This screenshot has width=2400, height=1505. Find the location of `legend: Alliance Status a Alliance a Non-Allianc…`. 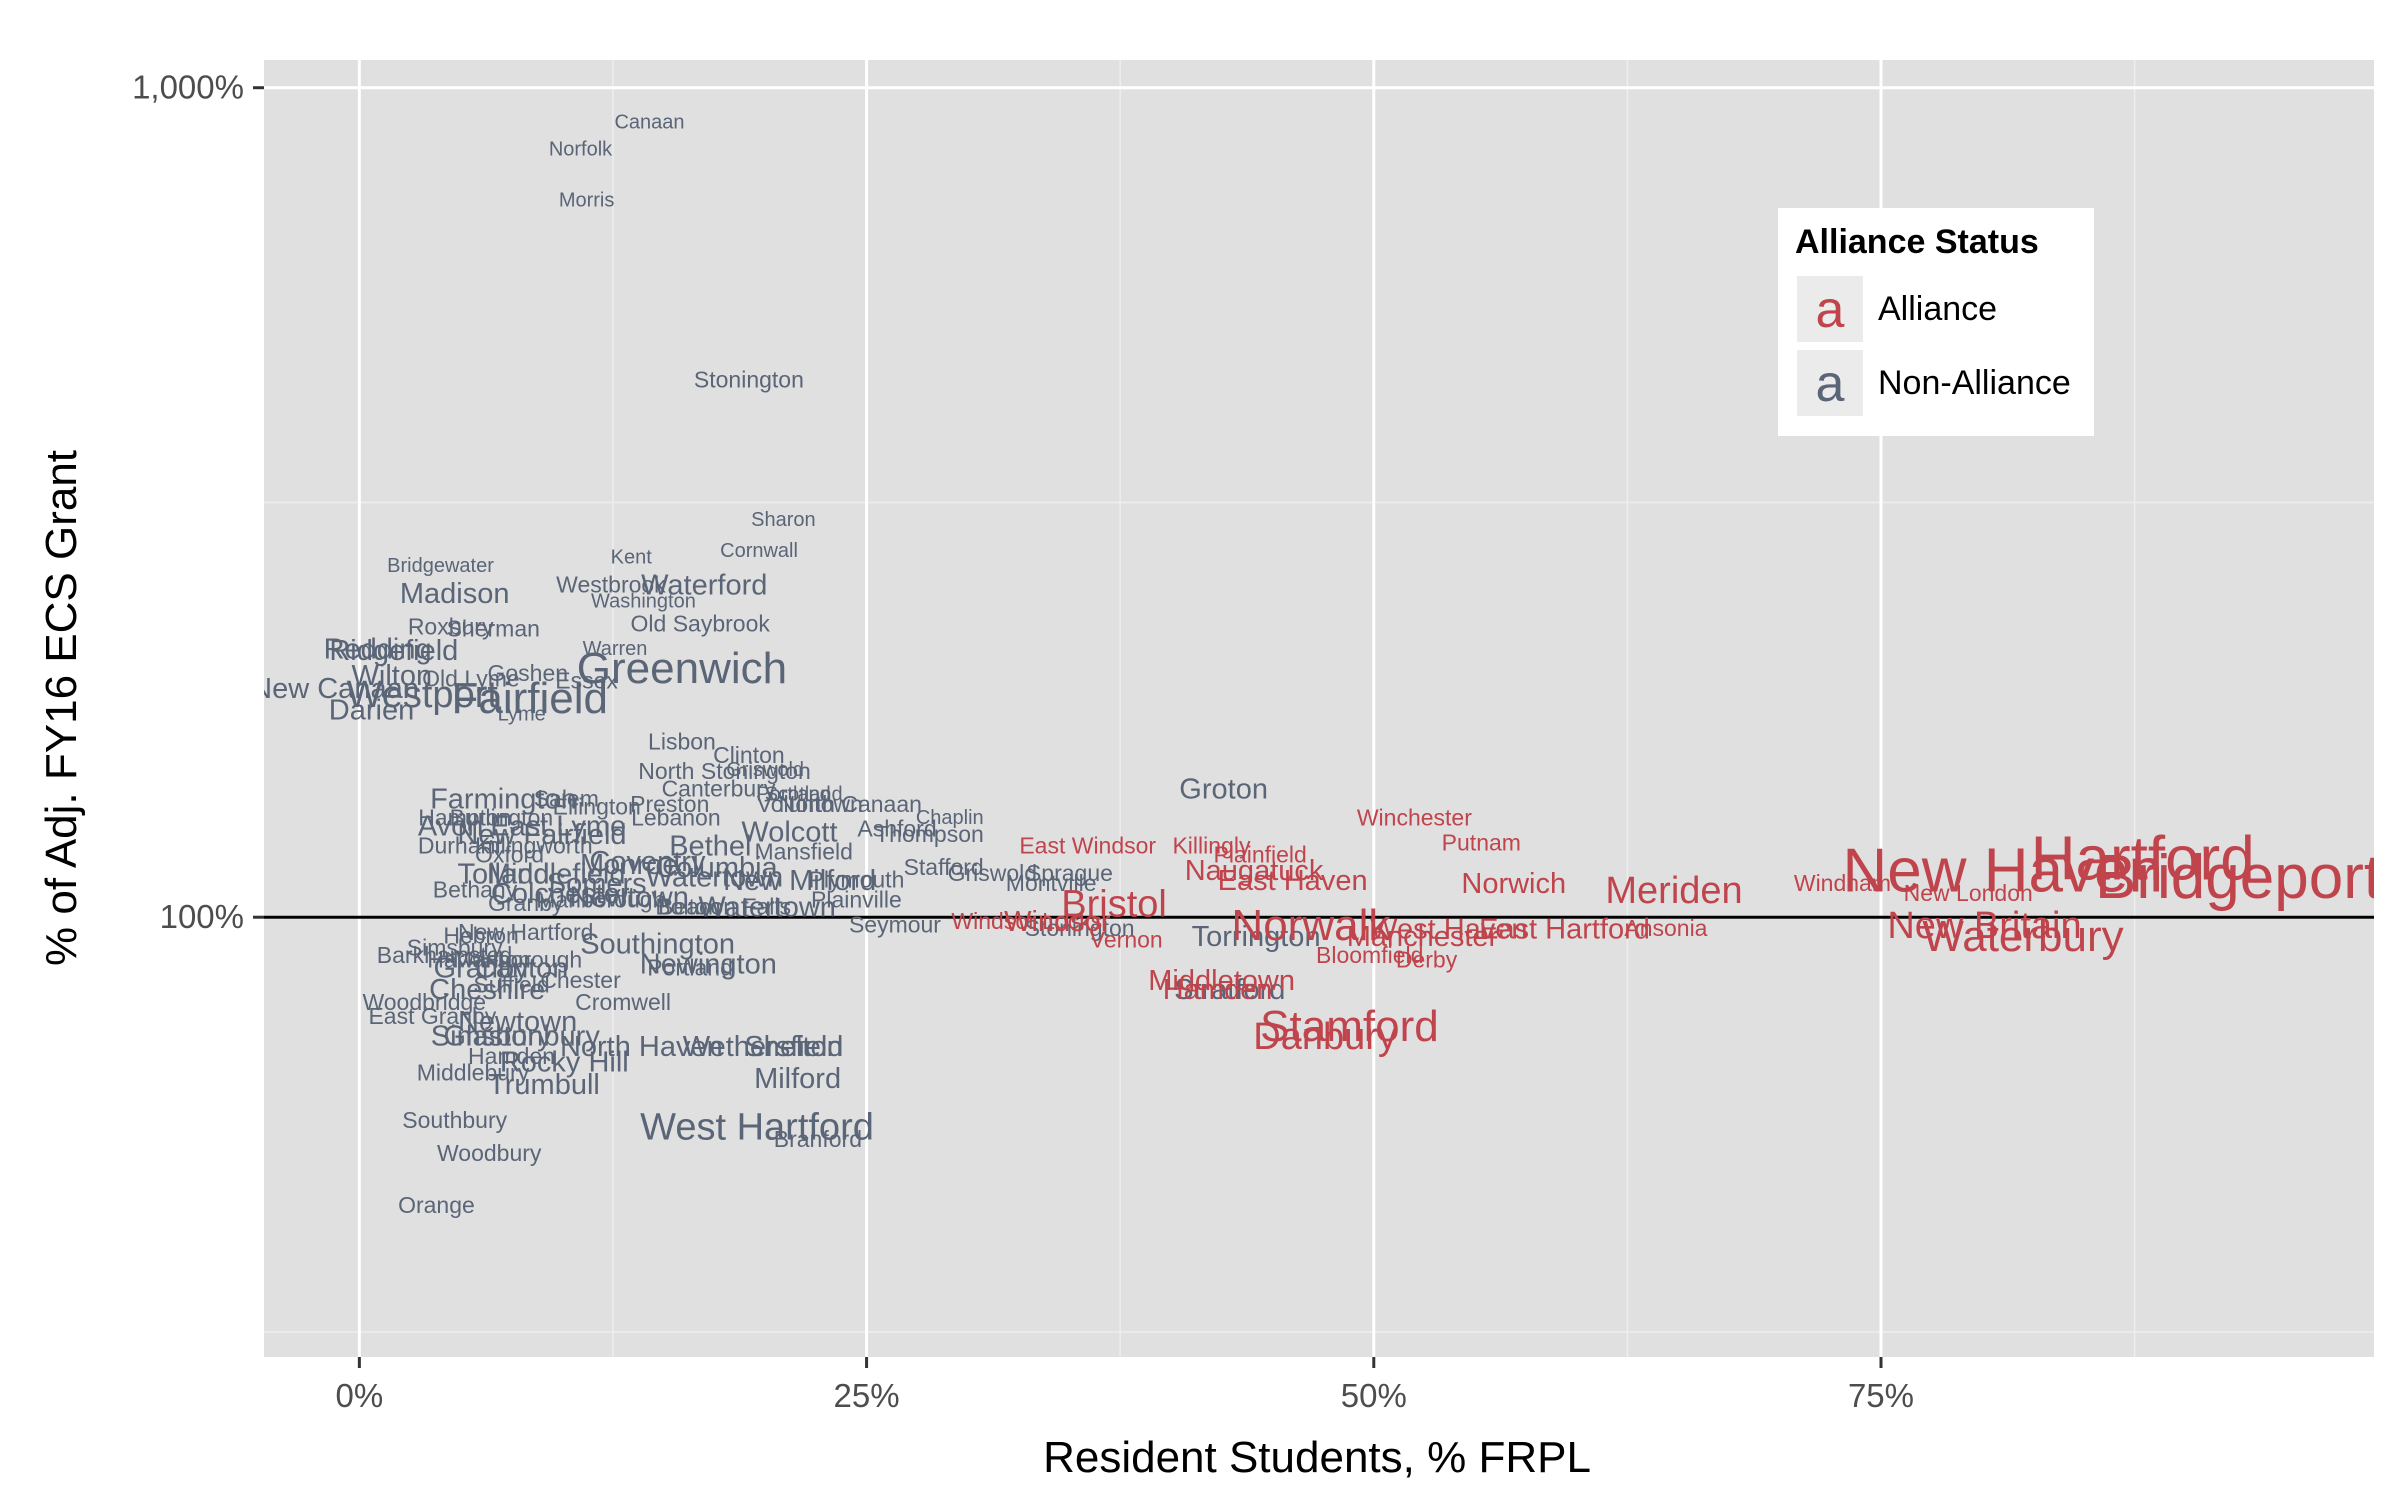

legend: Alliance Status a Alliance a Non-Allianc… is located at coordinates (1936, 322).